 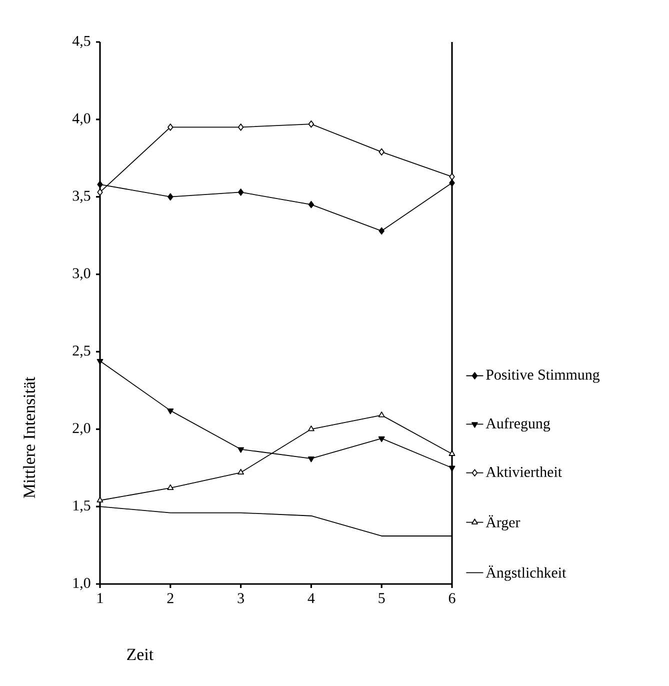 What do you see at coordinates (140, 654) in the screenshot?
I see `x-axis-title: Zeit` at bounding box center [140, 654].